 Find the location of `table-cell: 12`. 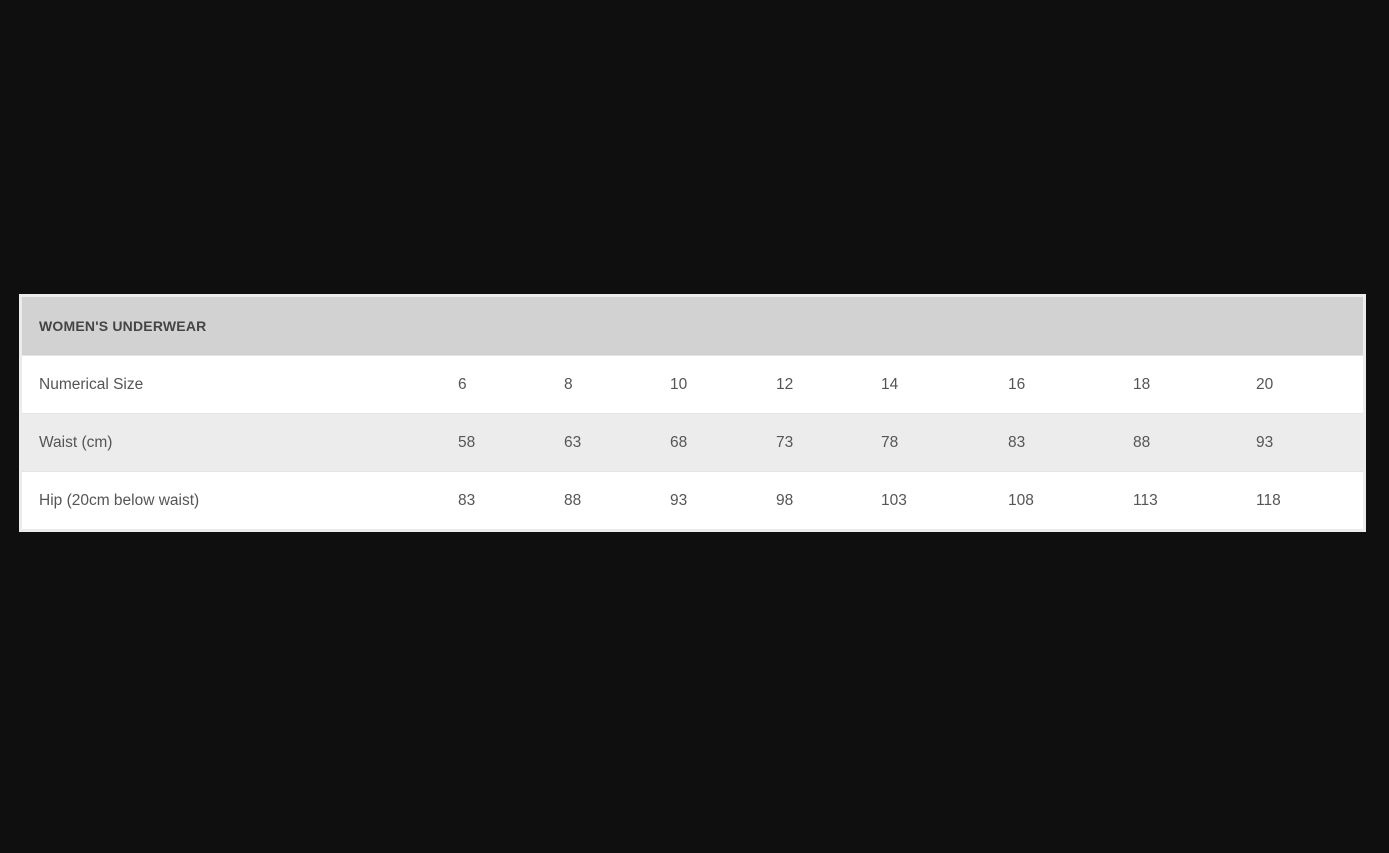

table-cell: 12 is located at coordinates (785, 384).